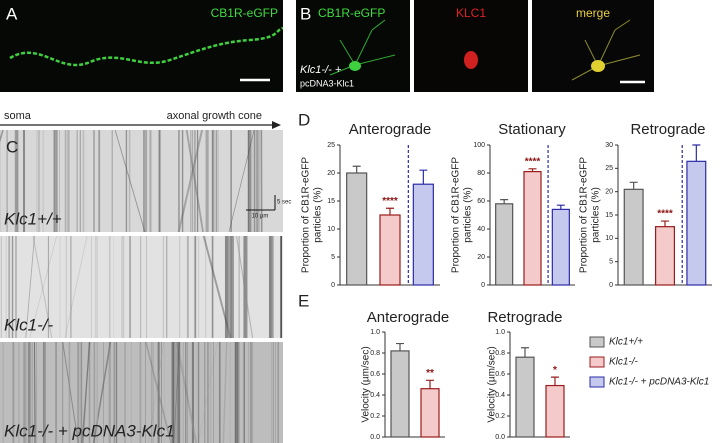  Describe the element at coordinates (408, 317) in the screenshot. I see `chart-title: Anterograde` at that location.